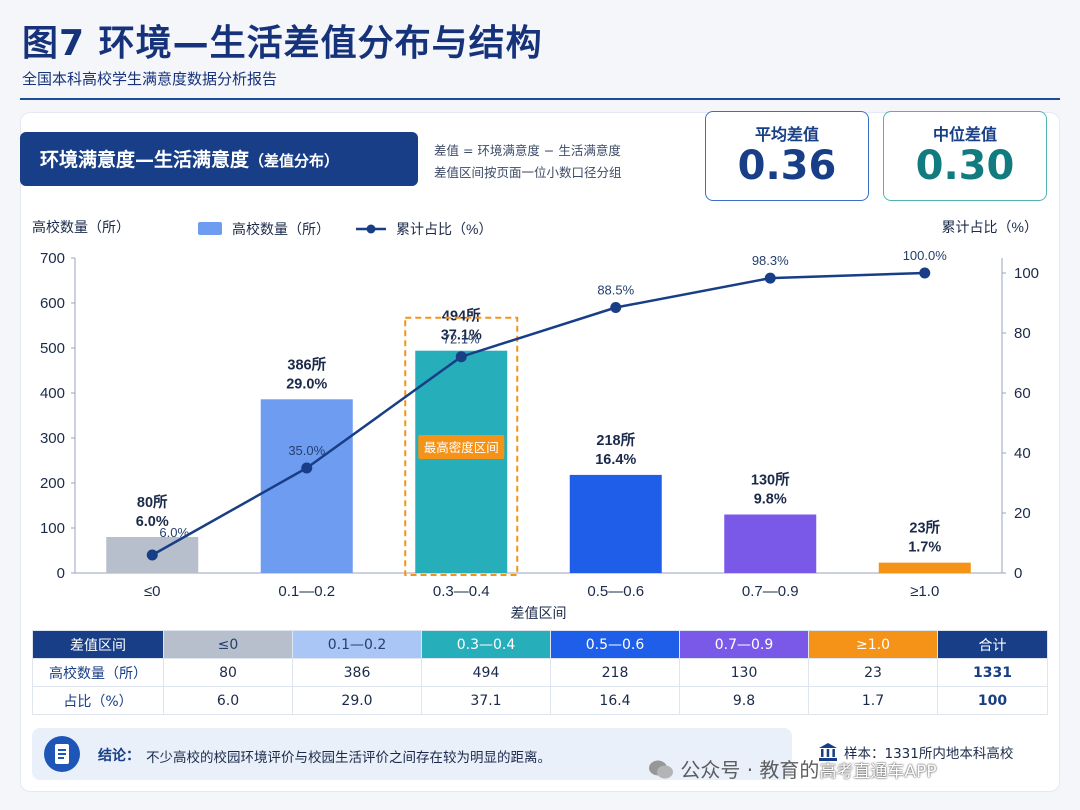 This screenshot has width=1080, height=810. I want to click on table-cell: 494, so click(486, 672).